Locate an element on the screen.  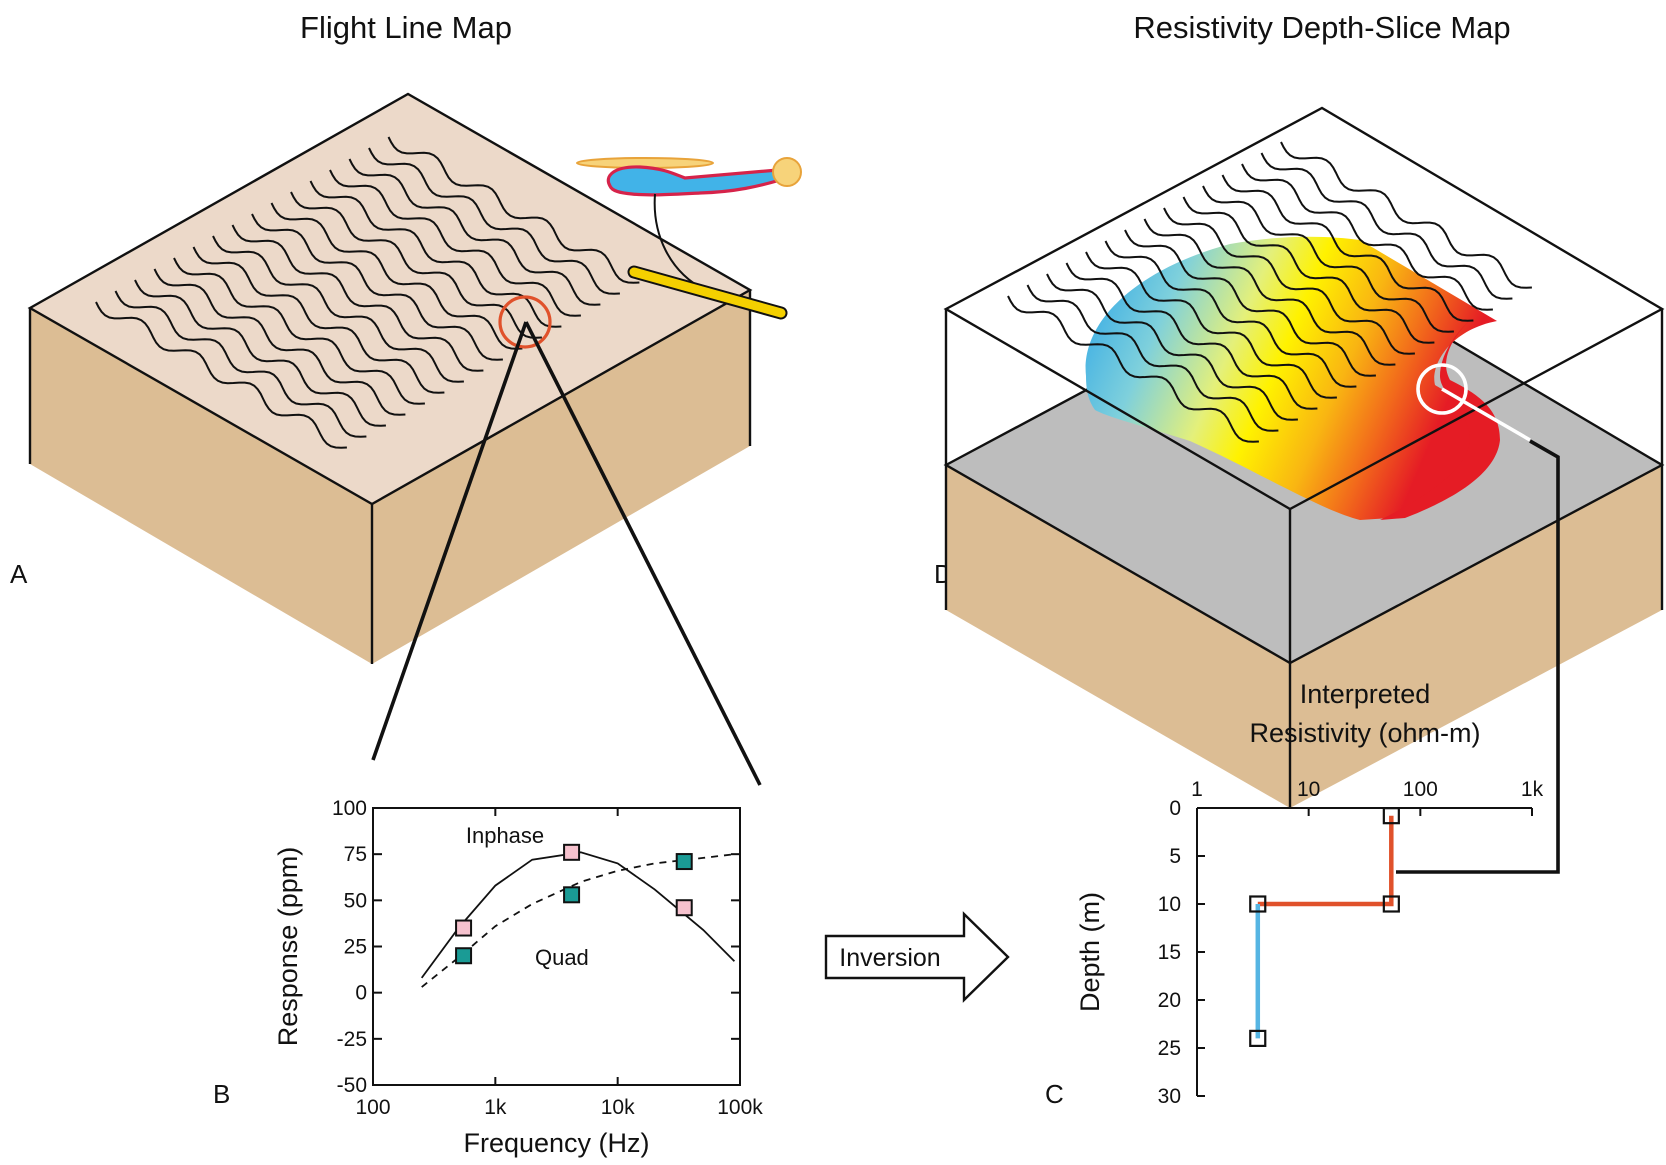
sounding-location-marker is located at coordinates (1442, 389).